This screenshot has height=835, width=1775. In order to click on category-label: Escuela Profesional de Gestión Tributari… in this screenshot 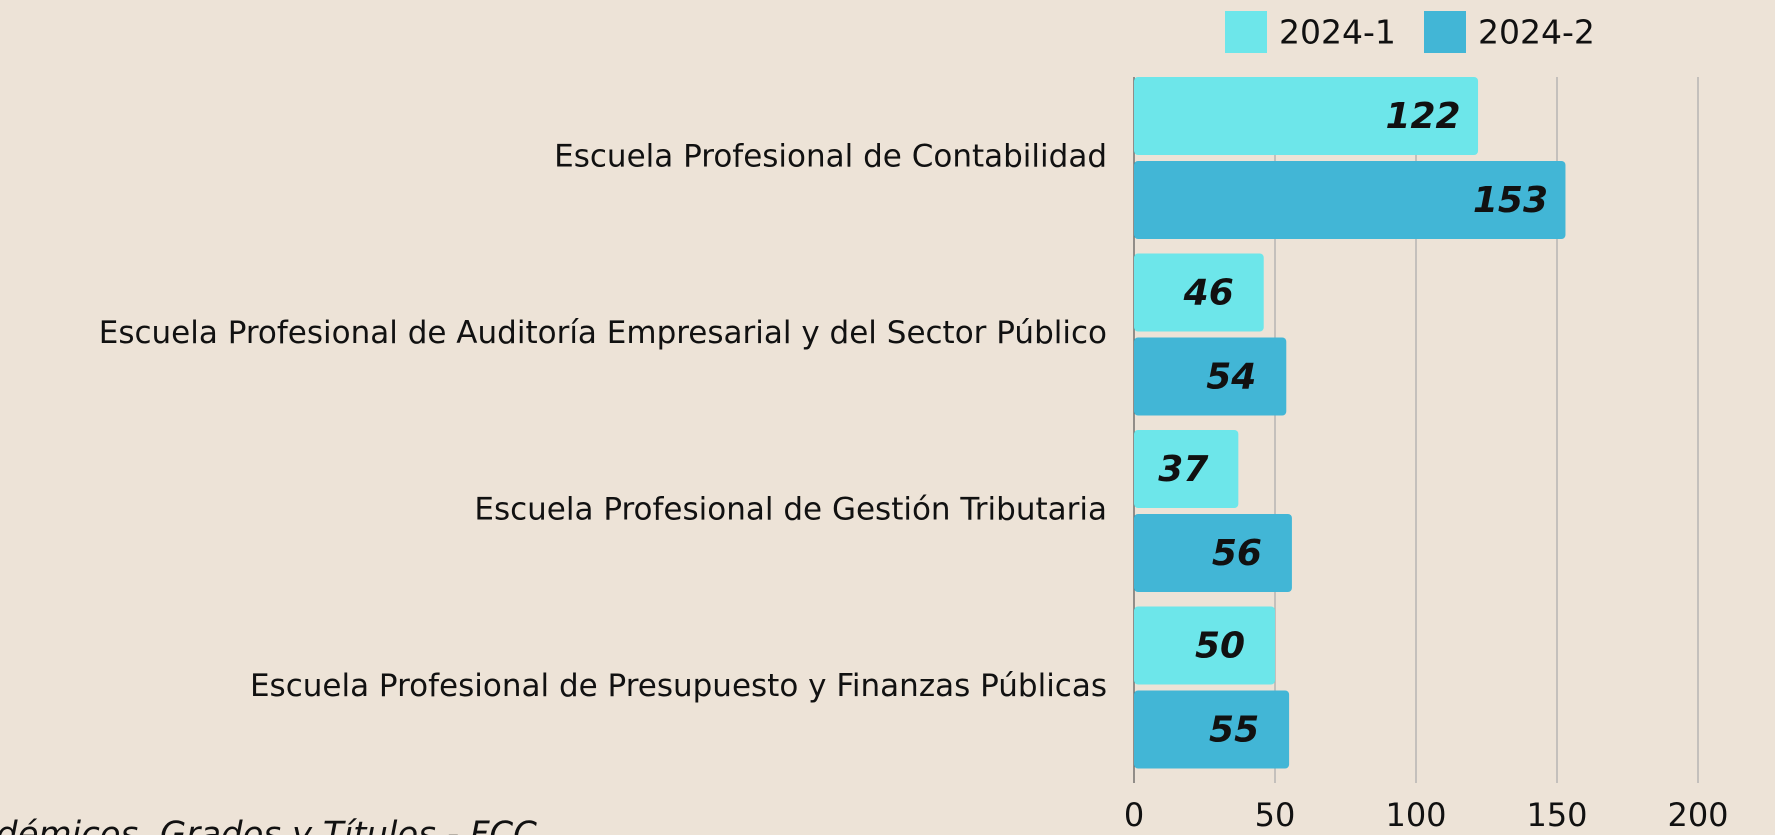, I will do `click(790, 510)`.